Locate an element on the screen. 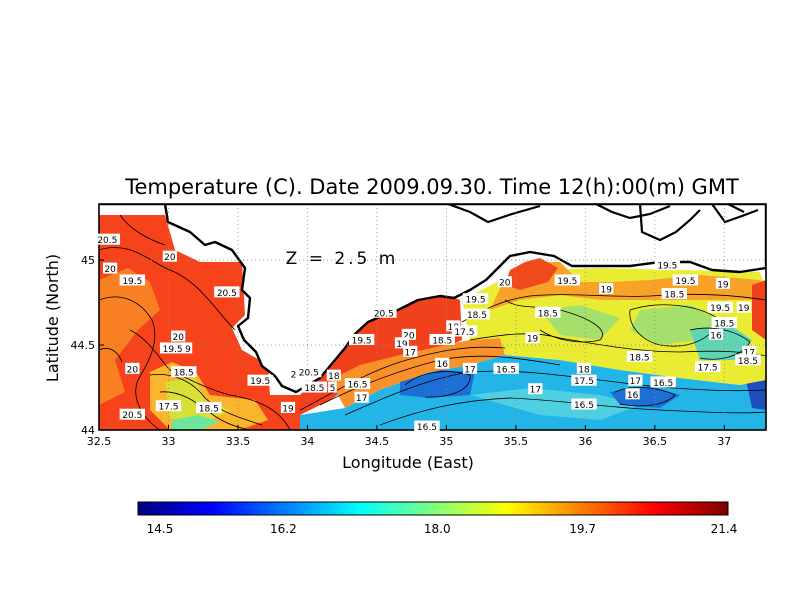  y-tick-label: 44 is located at coordinates (88, 430).